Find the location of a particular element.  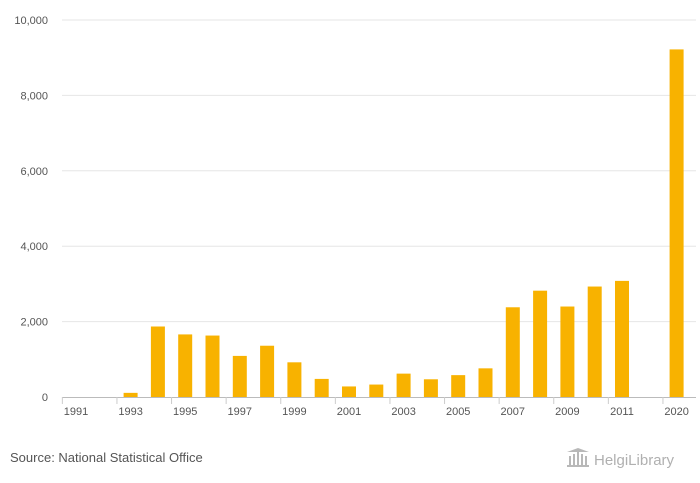

x-tick-label: 2020 is located at coordinates (676, 412).